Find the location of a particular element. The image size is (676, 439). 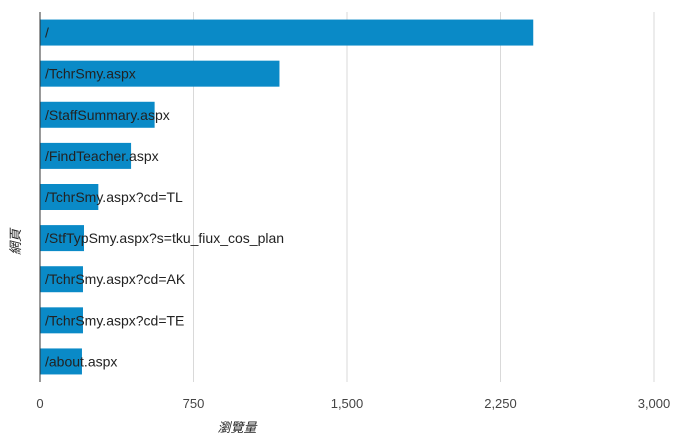

x-axis-title: 瀏覽量 is located at coordinates (237, 428).